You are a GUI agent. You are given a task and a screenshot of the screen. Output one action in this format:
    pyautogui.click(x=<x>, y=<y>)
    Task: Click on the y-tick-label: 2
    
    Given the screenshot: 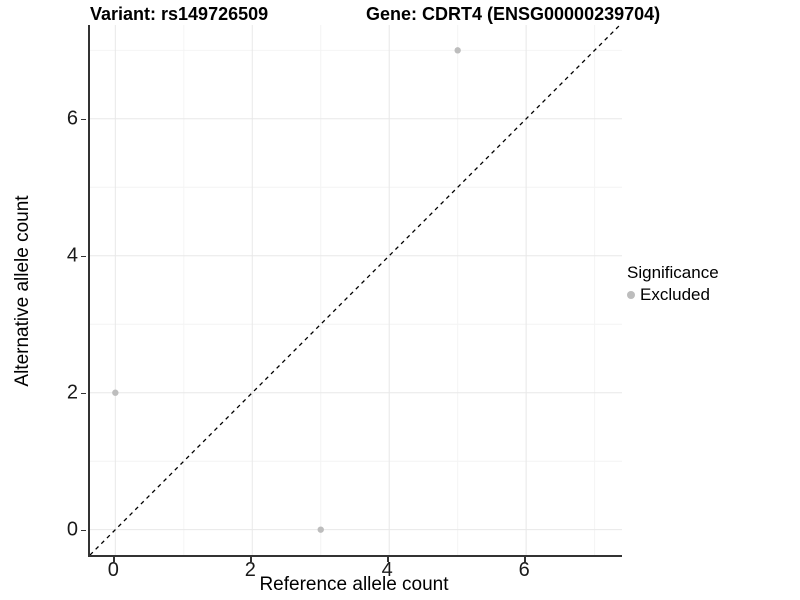 What is the action you would take?
    pyautogui.click(x=72, y=392)
    